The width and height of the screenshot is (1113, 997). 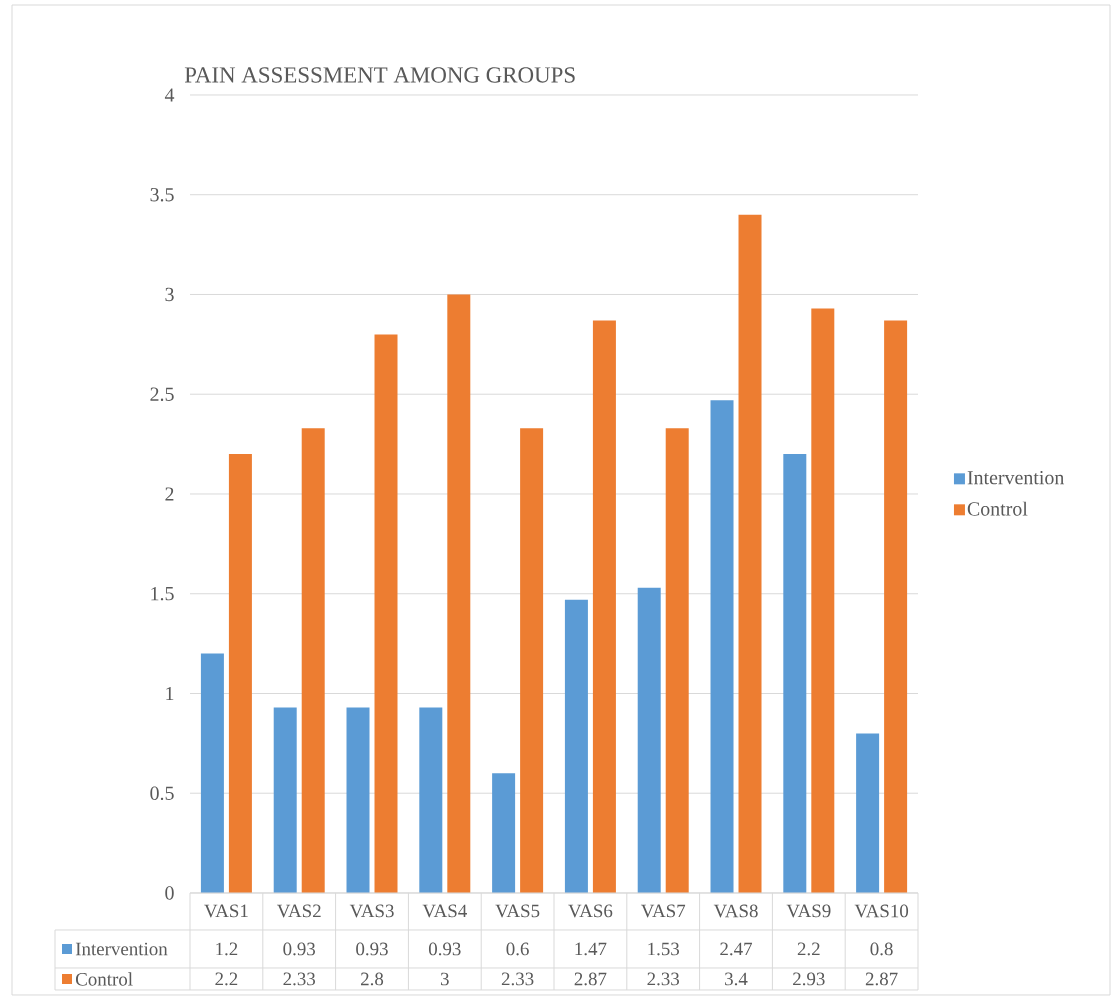 I want to click on y-tick-label: 1, so click(x=170, y=693).